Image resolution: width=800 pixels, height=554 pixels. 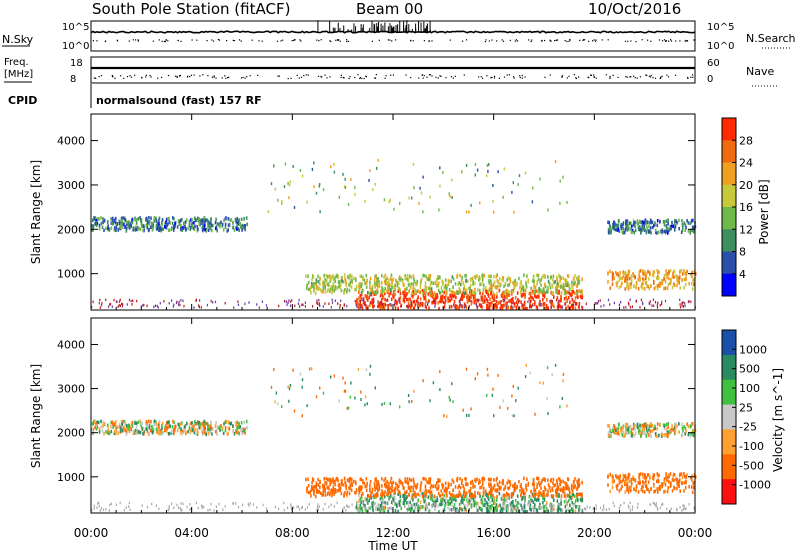 I want to click on upper-echo-cell, so click(x=563, y=177).